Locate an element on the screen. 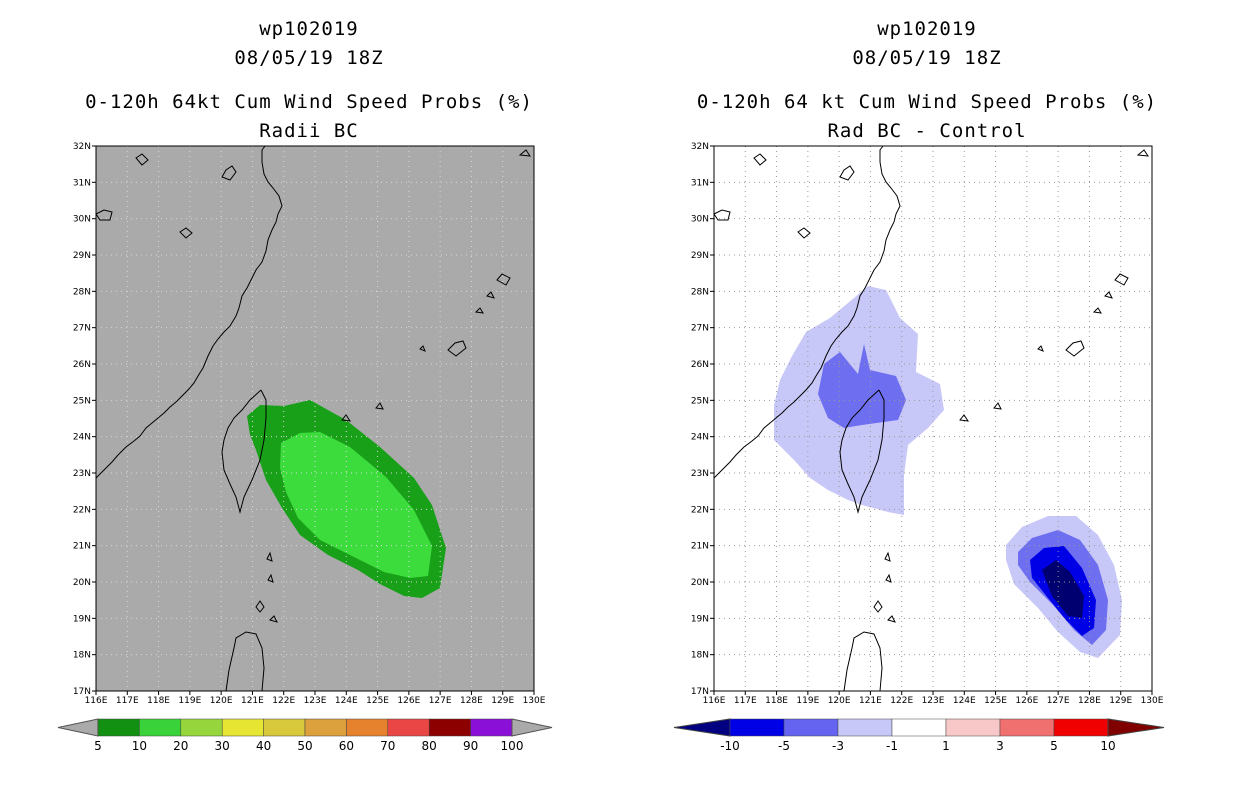 The width and height of the screenshot is (1236, 800). colorbar-label: 40 is located at coordinates (263, 746).